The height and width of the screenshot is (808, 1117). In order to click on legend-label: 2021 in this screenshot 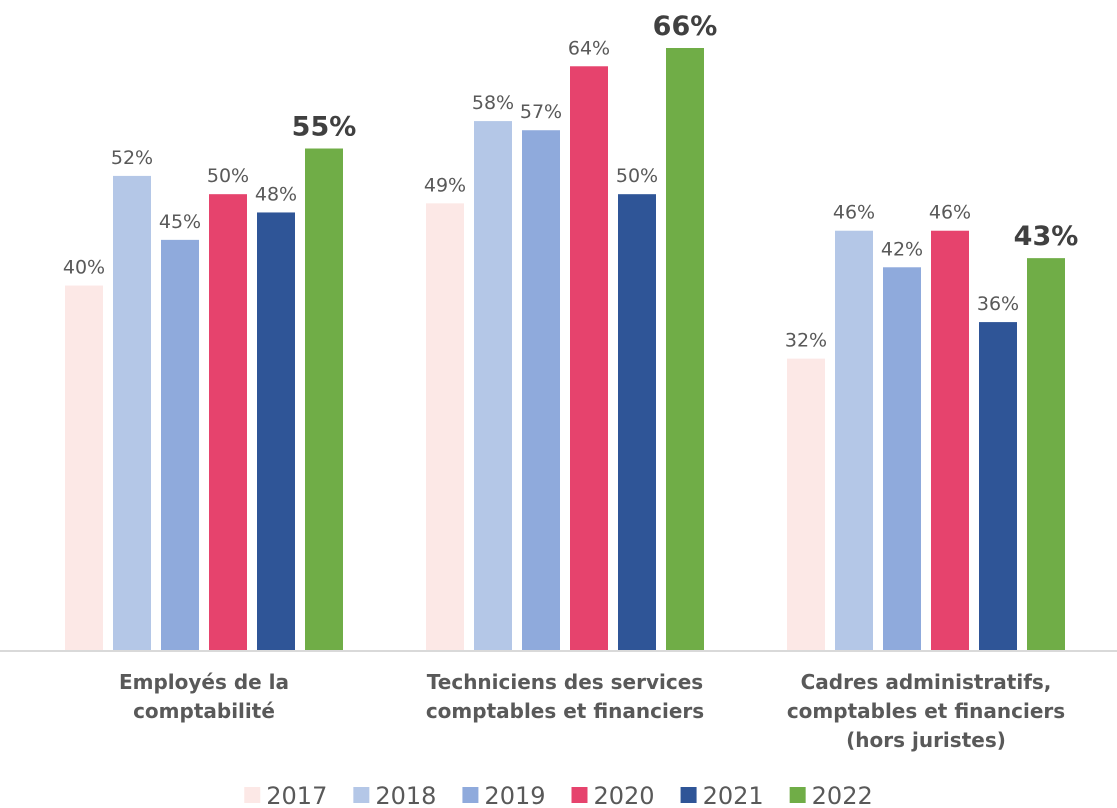, I will do `click(733, 795)`.